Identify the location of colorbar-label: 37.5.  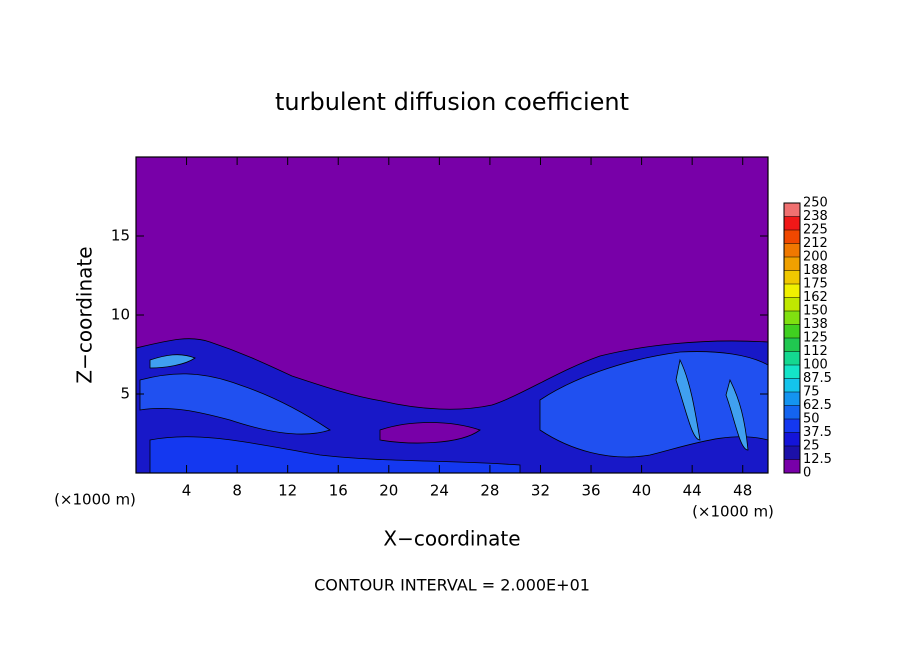
(817, 432).